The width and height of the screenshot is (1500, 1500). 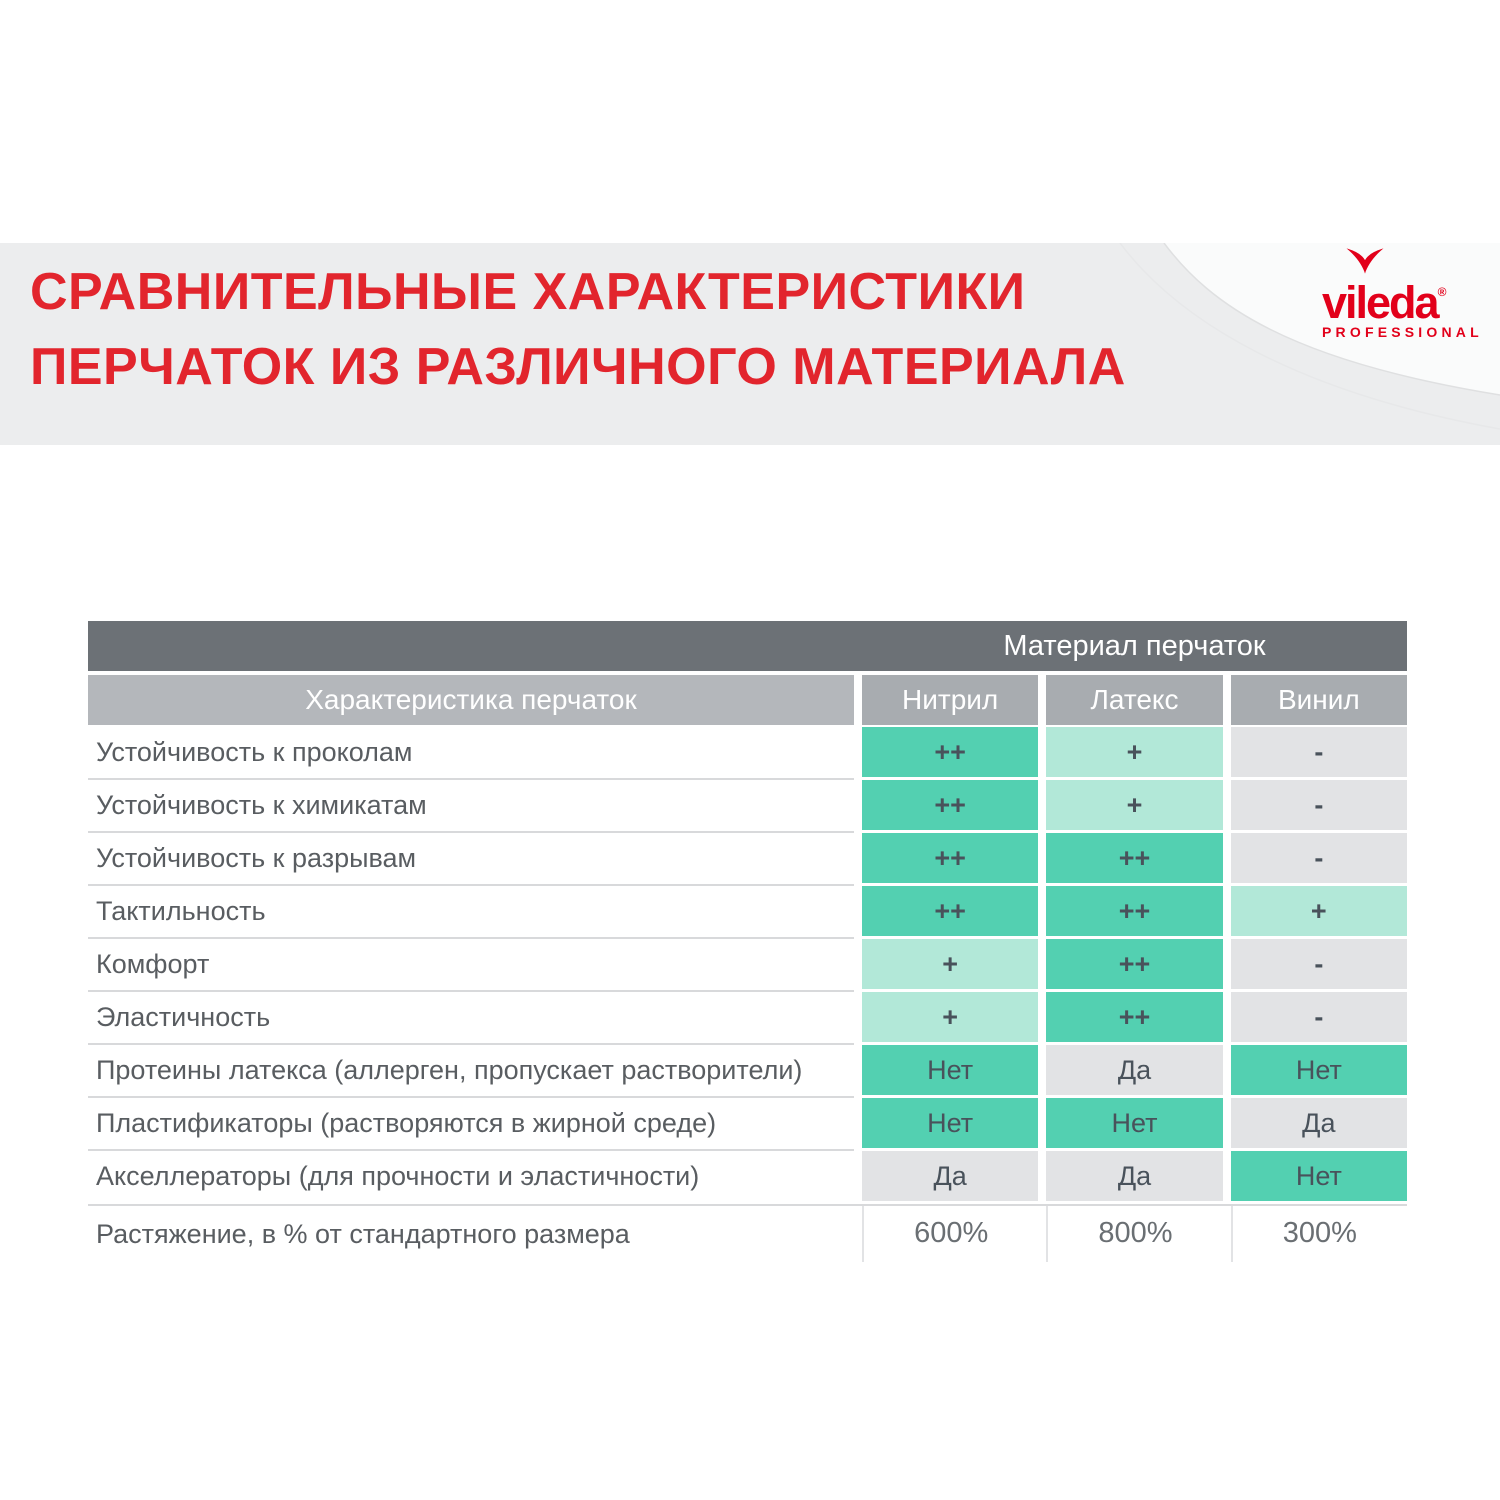 I want to click on column-header-latex: Латекс, so click(x=1134, y=700).